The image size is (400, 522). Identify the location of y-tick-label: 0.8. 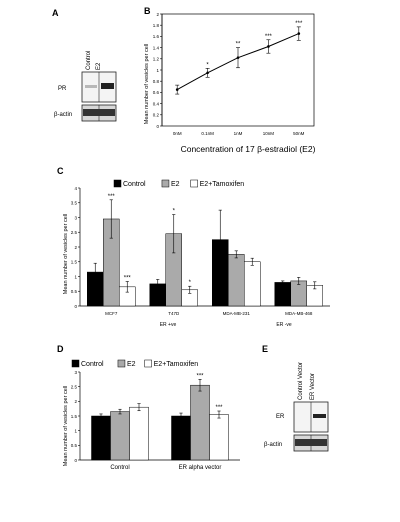
(156, 81).